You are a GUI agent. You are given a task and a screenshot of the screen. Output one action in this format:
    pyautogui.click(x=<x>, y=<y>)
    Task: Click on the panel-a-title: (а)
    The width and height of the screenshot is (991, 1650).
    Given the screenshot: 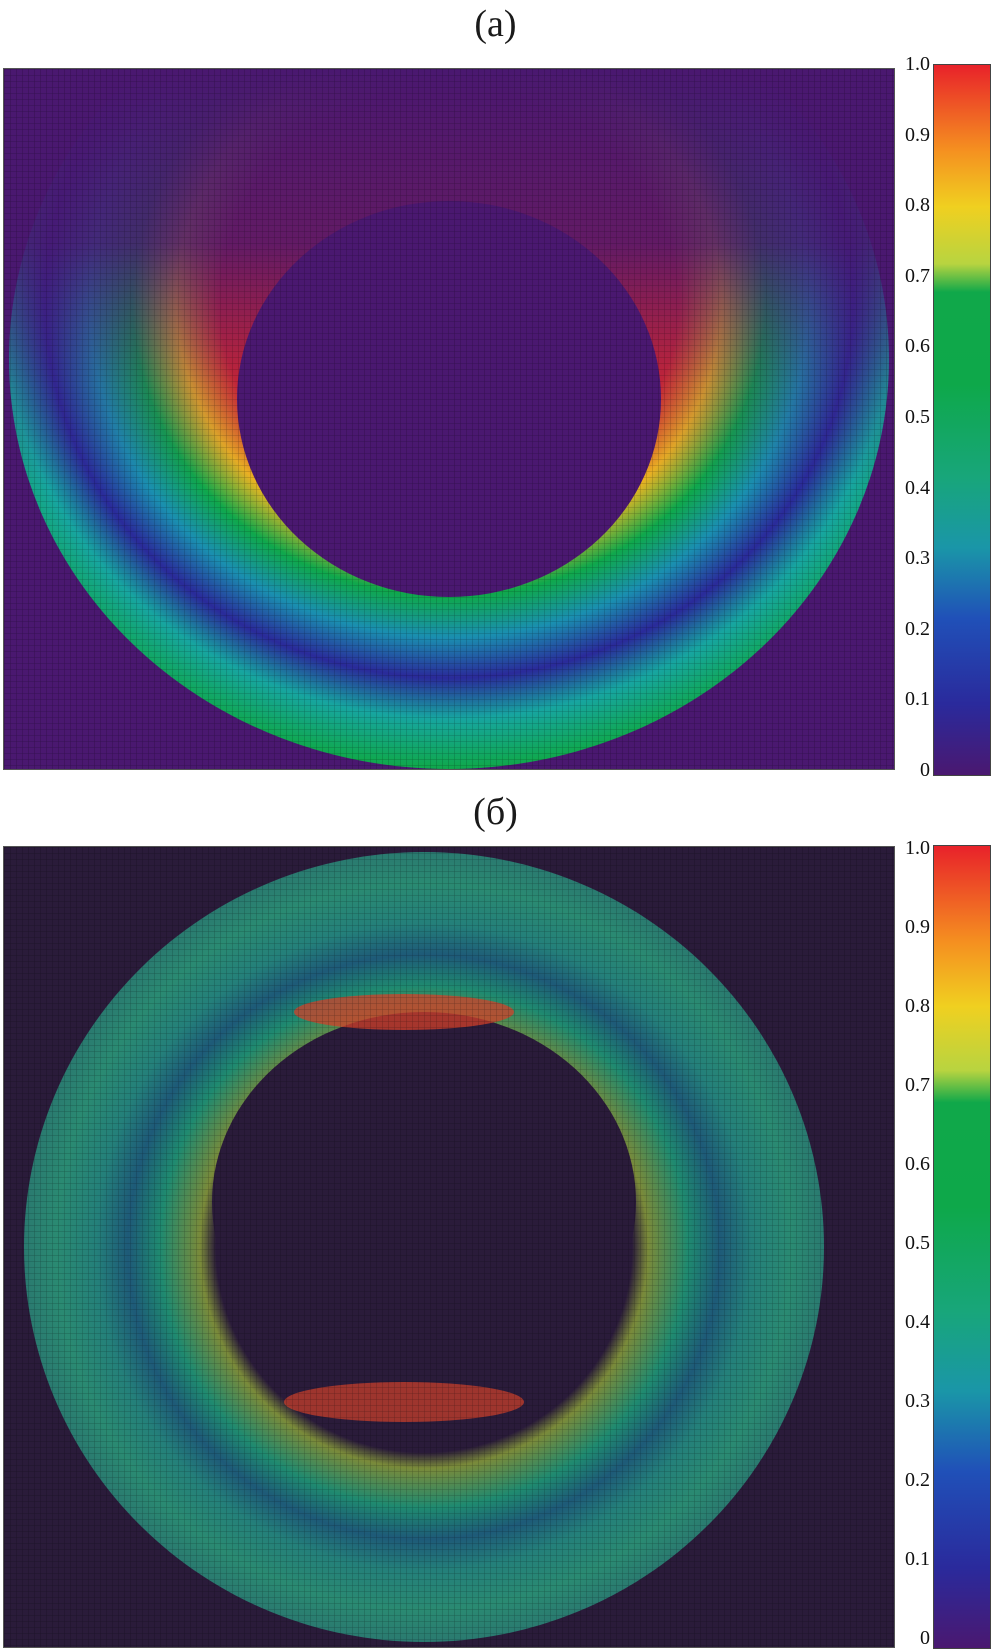 What is the action you would take?
    pyautogui.click(x=495, y=24)
    